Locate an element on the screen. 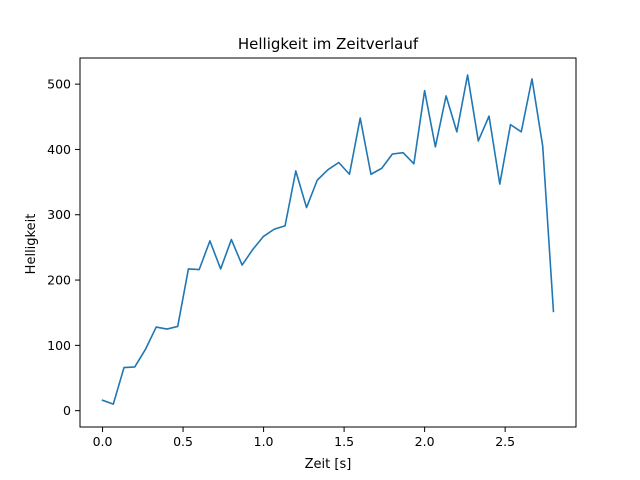 The height and width of the screenshot is (480, 640). x-tick-label: 2.0 is located at coordinates (425, 441).